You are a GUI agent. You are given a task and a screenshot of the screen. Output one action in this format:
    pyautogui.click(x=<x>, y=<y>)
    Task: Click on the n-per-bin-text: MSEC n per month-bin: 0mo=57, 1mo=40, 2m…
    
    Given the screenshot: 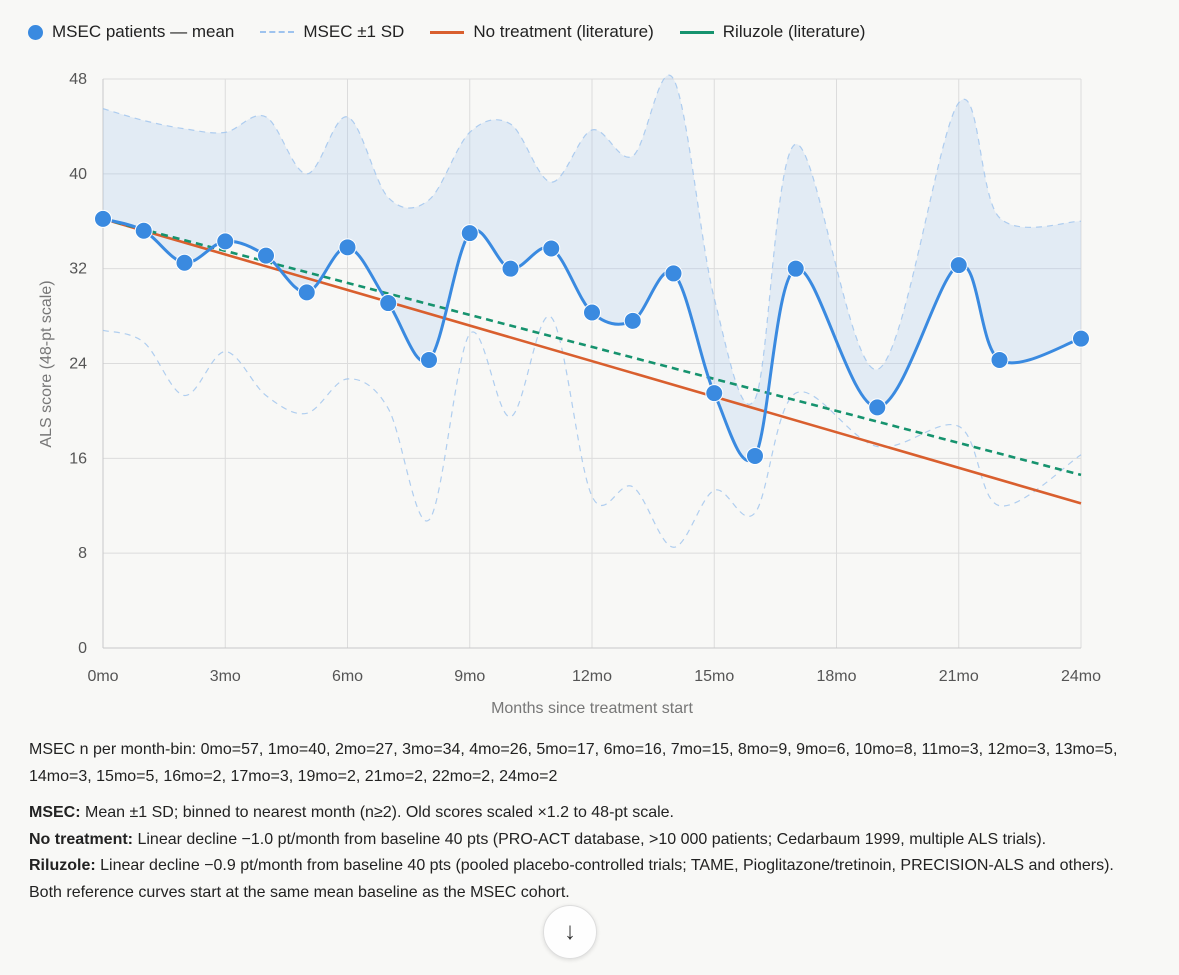 What is the action you would take?
    pyautogui.click(x=573, y=763)
    